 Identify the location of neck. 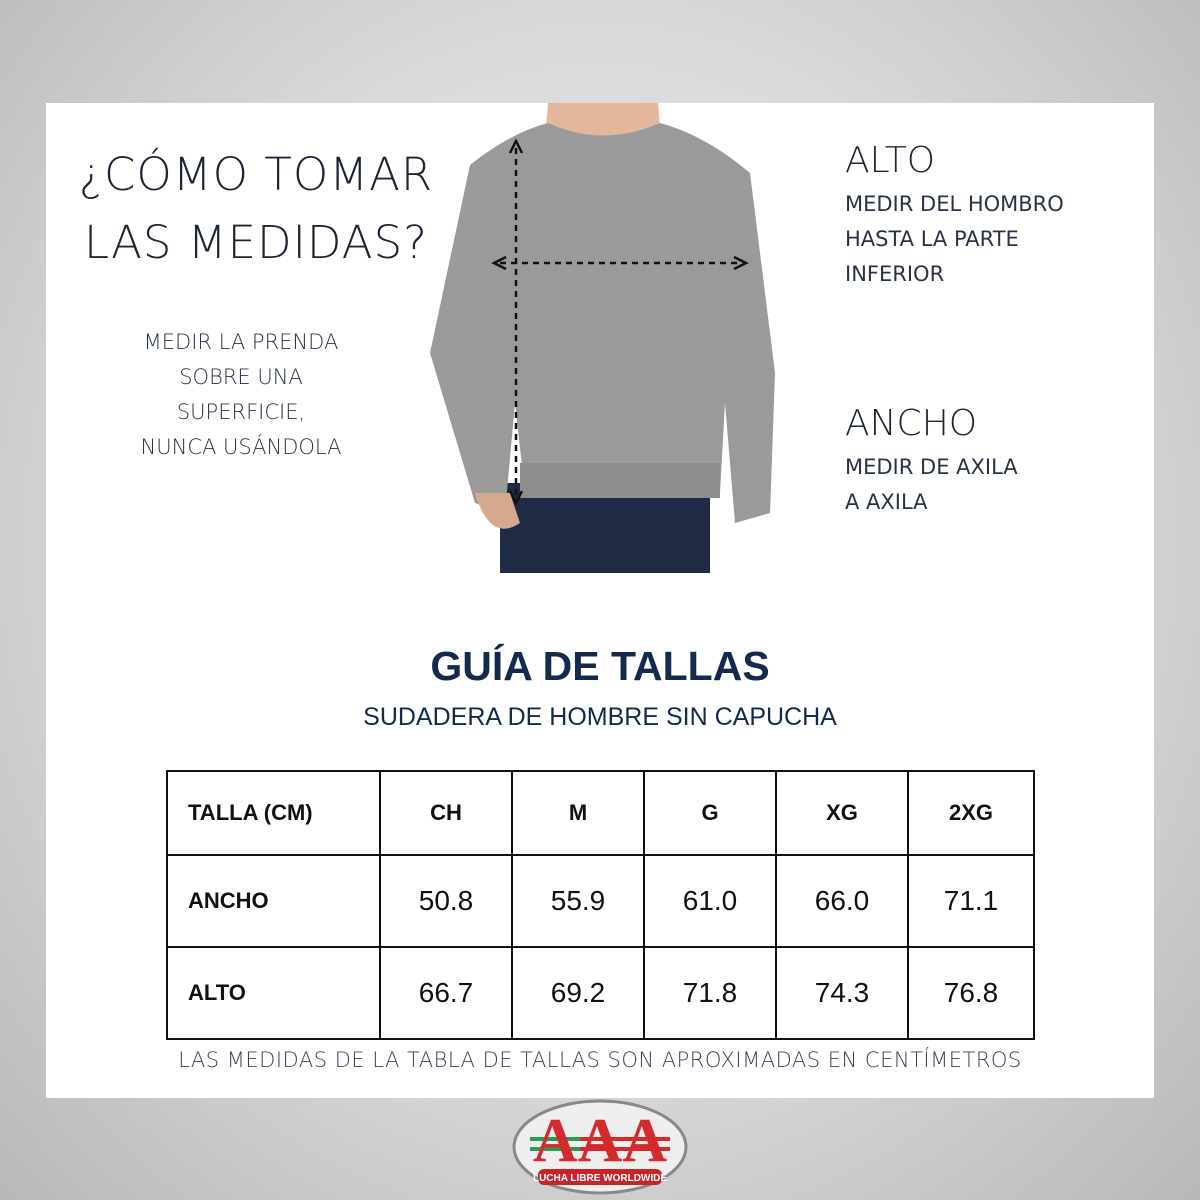
(603, 120).